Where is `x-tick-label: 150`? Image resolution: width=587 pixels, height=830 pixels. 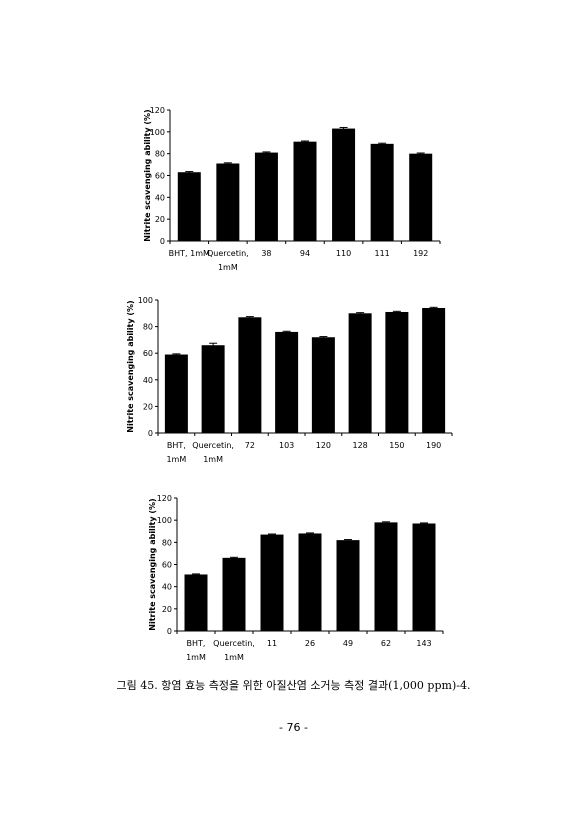
x-tick-label: 150 is located at coordinates (396, 445).